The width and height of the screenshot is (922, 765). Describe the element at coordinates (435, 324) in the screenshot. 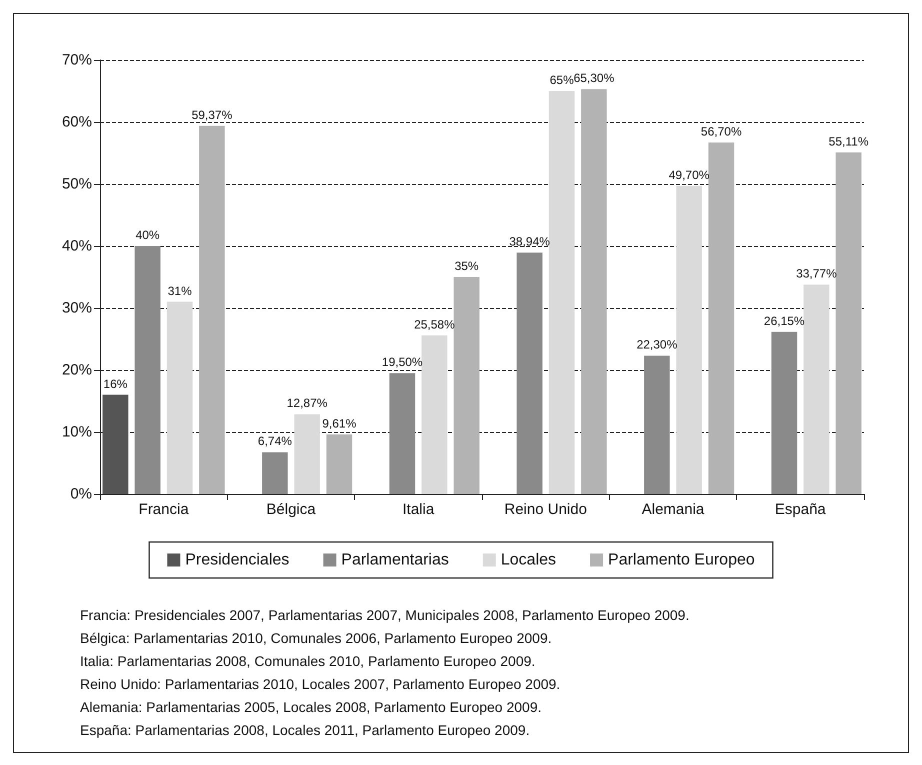

I see `data-label: 25,58%` at that location.